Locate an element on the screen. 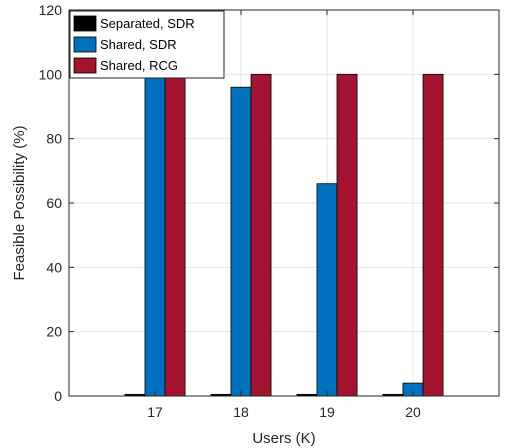  legend: Separated, SDR Shared, SDR Shared, RCG is located at coordinates (147, 44).